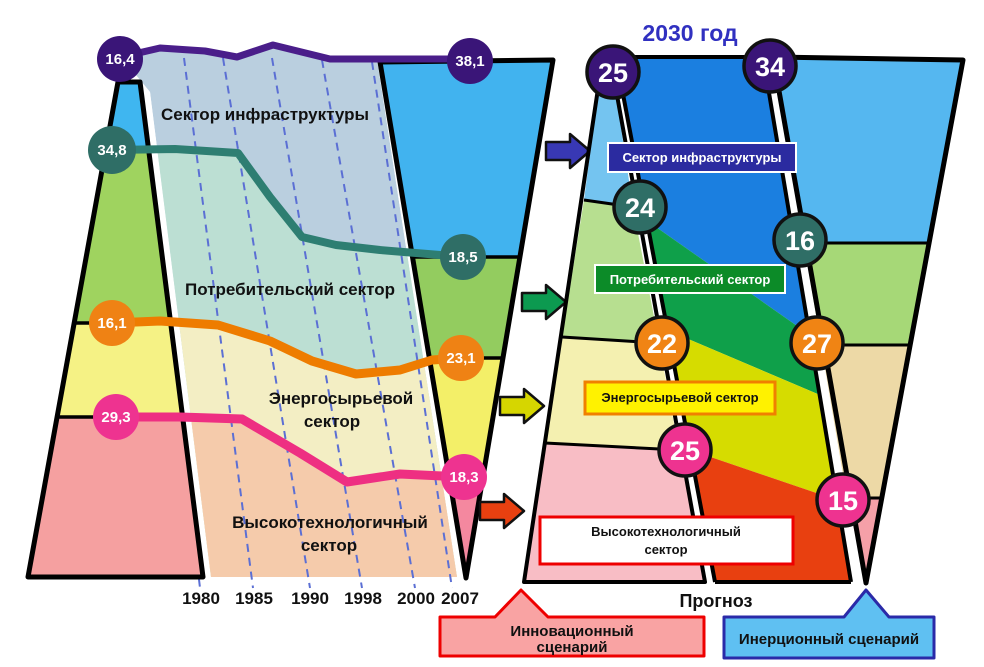 The image size is (984, 667). I want to click on pyramid-1980, so click(115, 329).